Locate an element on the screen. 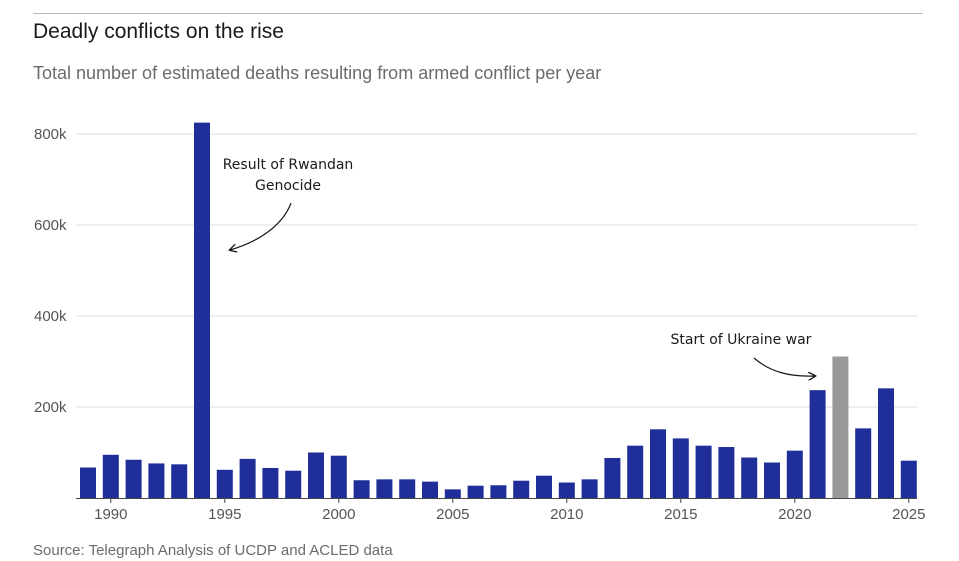 This screenshot has height=561, width=959. bar-2010 is located at coordinates (566, 490).